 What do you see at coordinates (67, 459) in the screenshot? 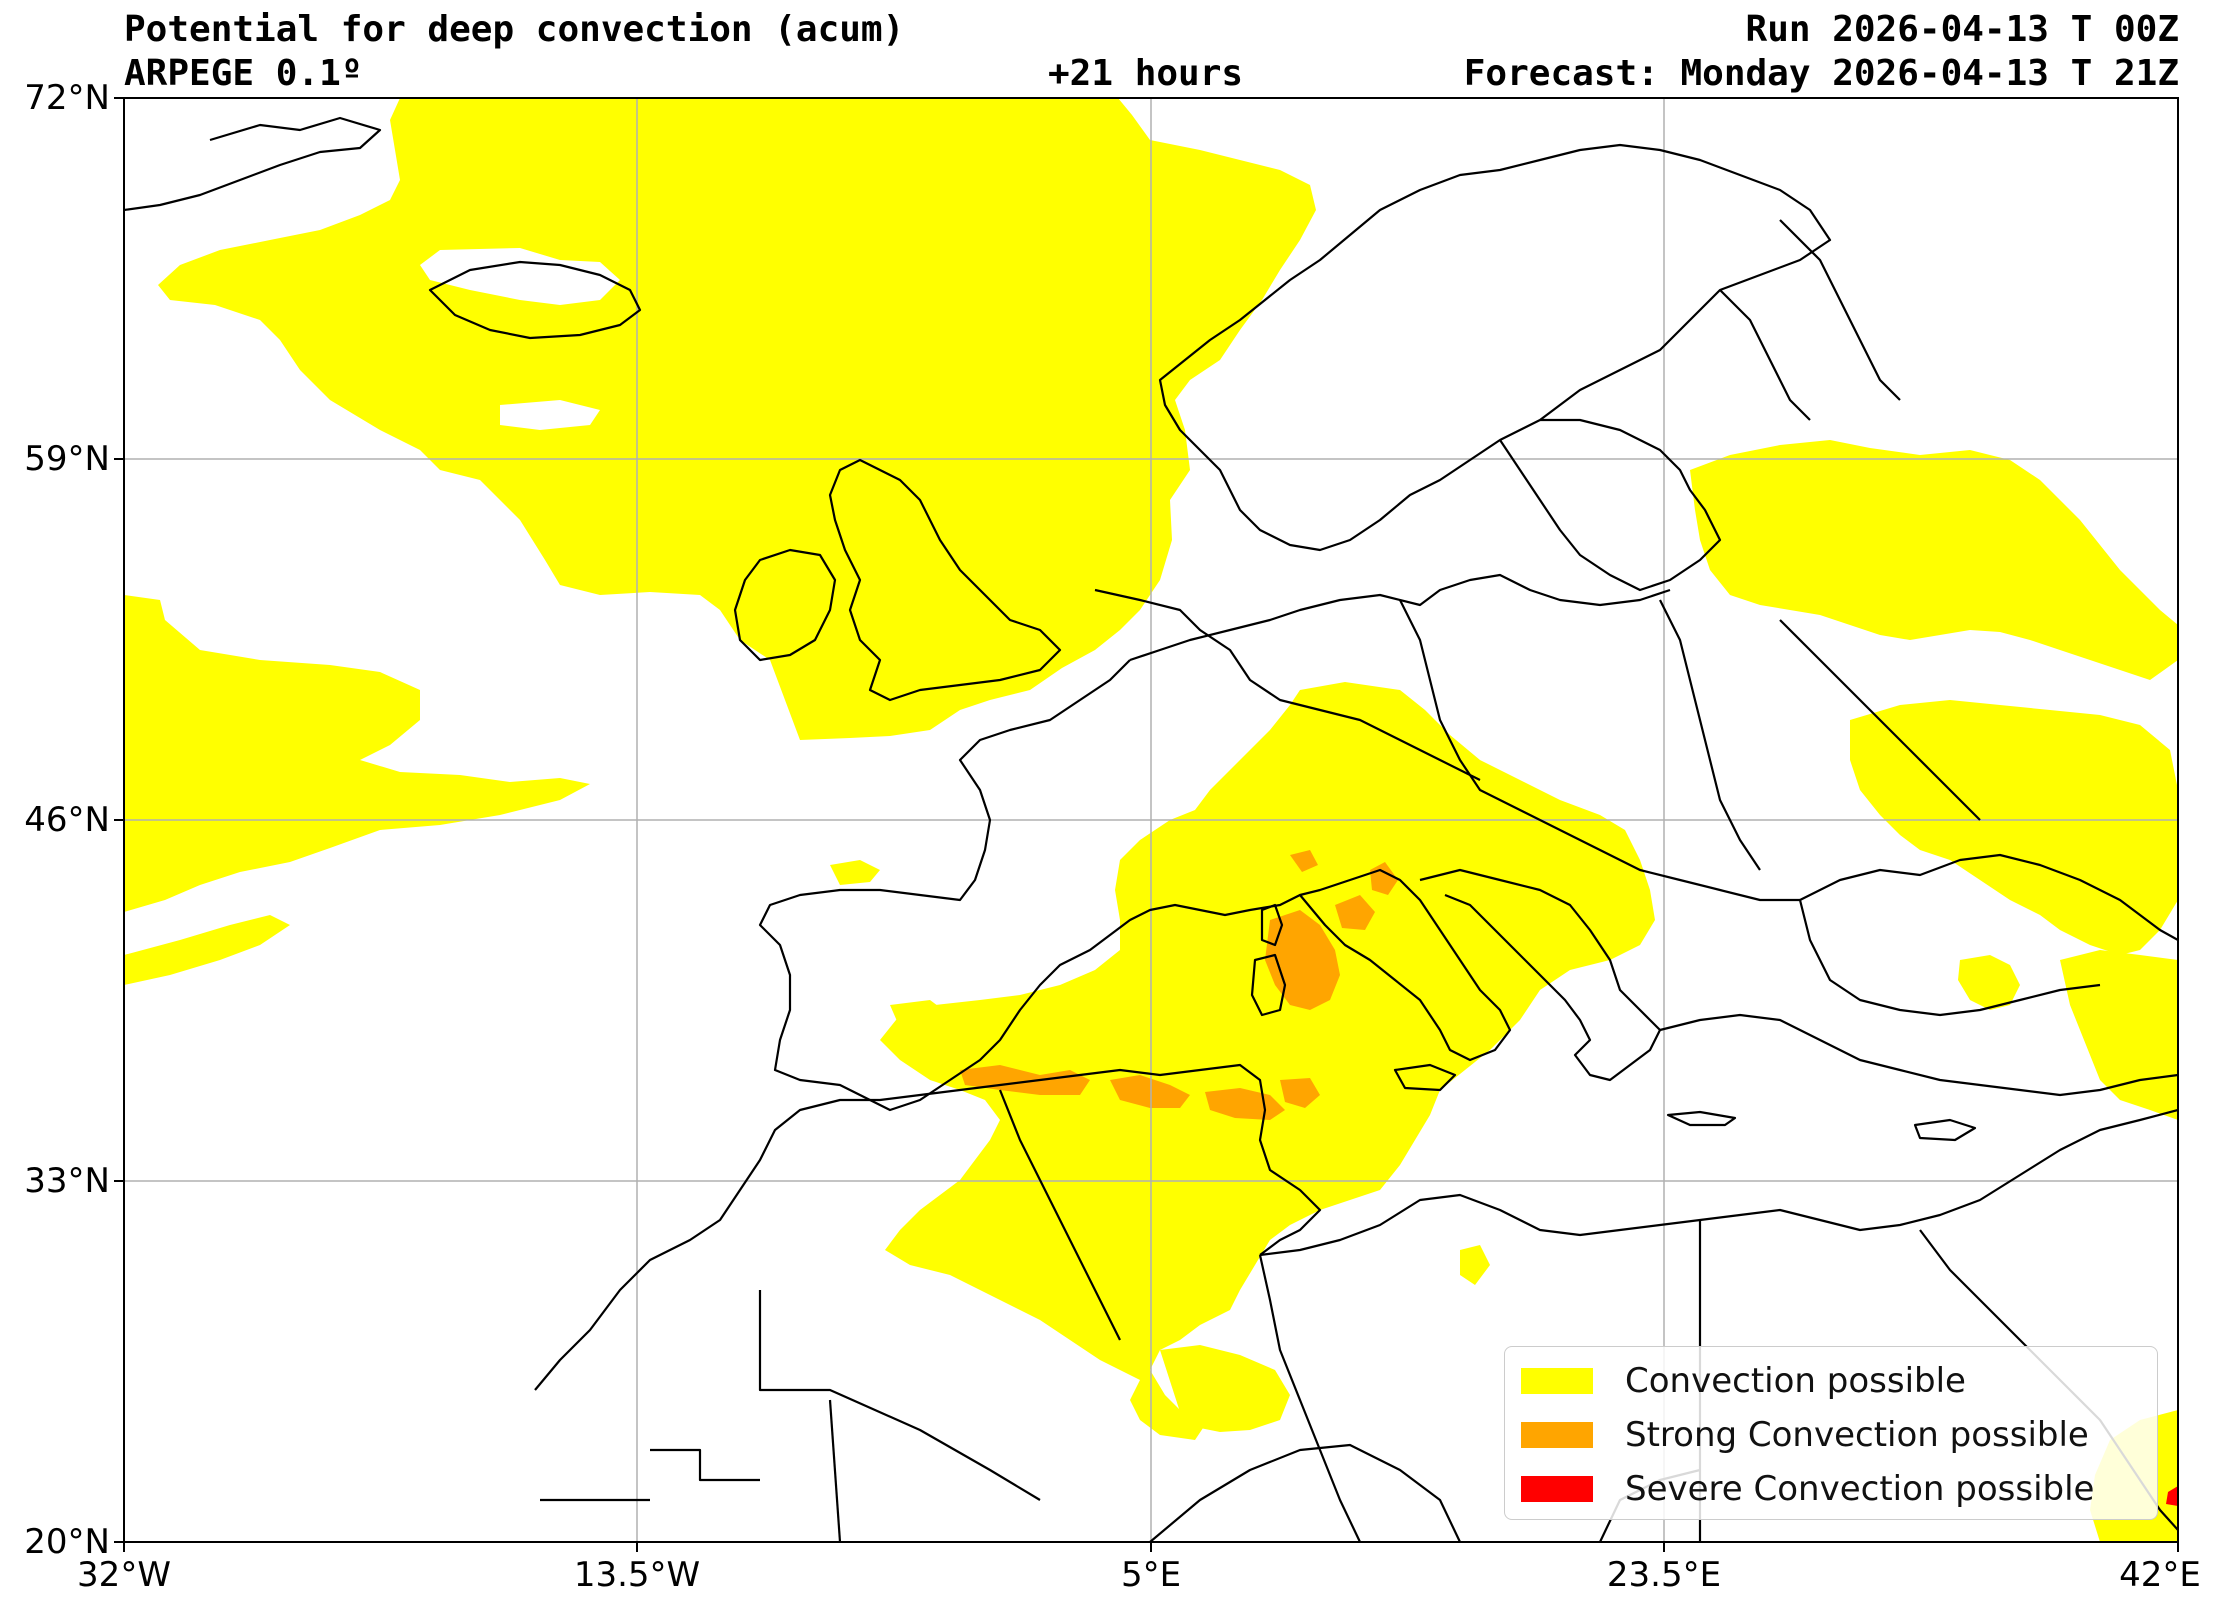
I see `lat-tick-label: 59°N` at bounding box center [67, 459].